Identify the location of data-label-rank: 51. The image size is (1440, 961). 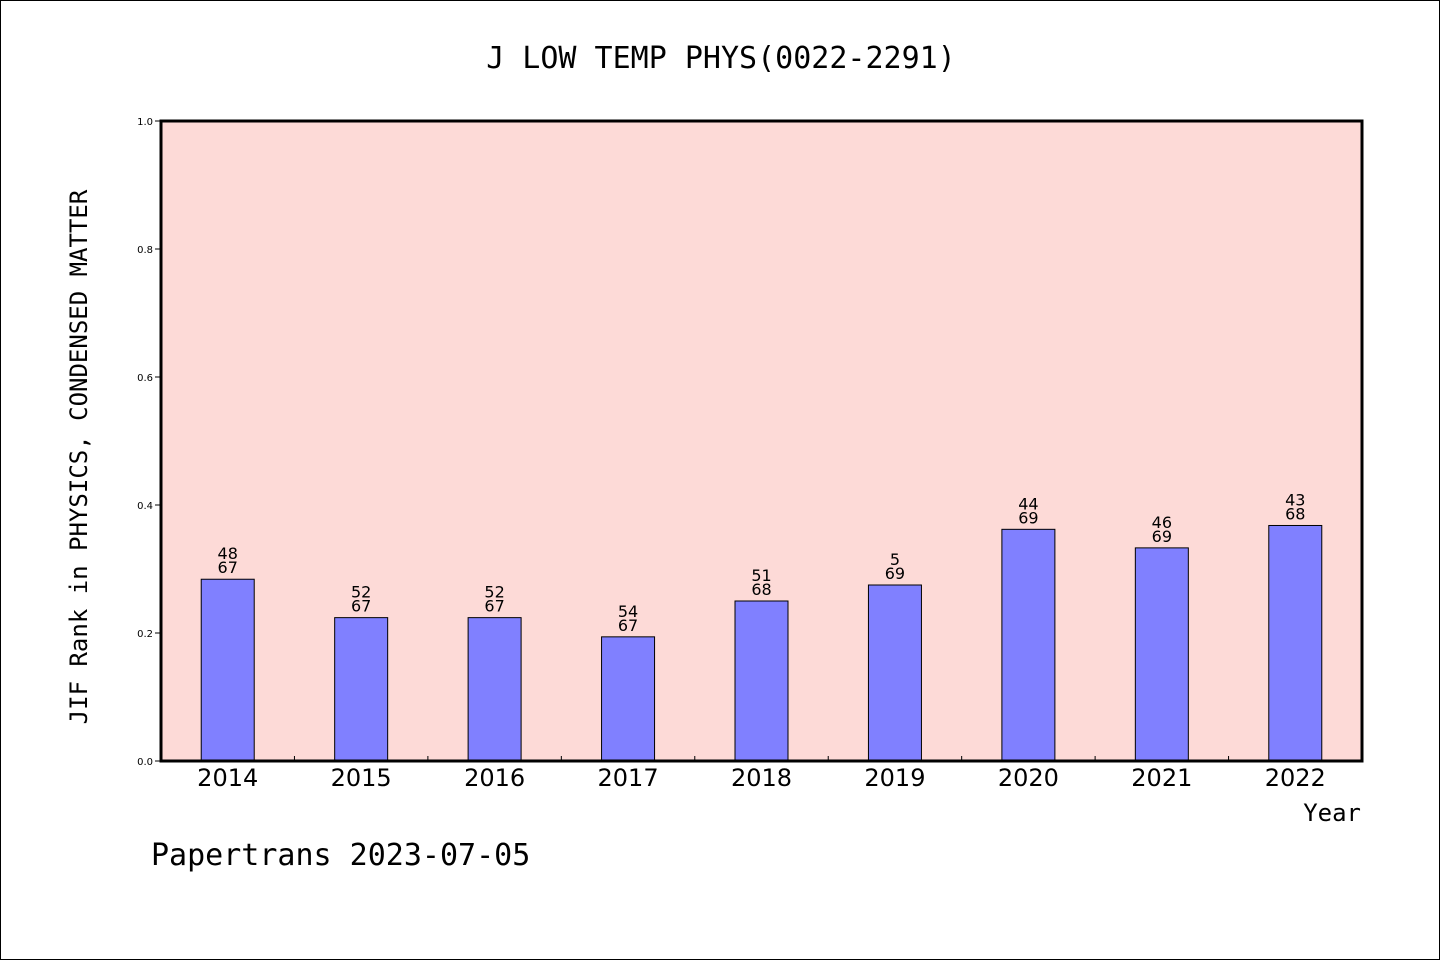
(761, 575).